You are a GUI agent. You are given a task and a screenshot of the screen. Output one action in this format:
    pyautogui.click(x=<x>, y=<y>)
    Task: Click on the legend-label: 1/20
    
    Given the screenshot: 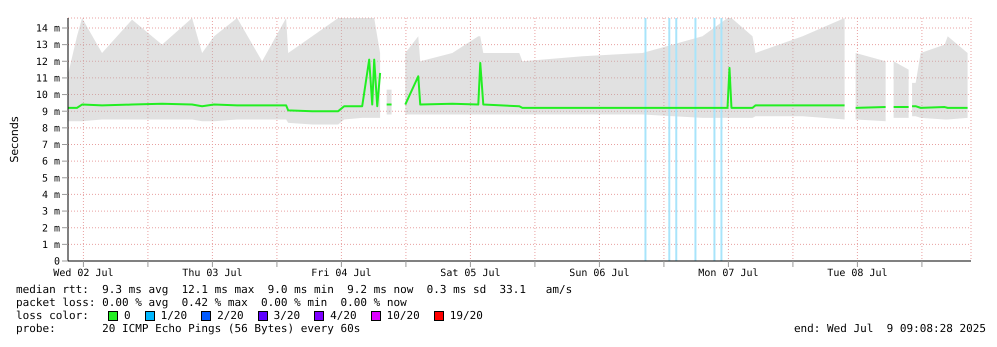 What is the action you would take?
    pyautogui.click(x=174, y=315)
    